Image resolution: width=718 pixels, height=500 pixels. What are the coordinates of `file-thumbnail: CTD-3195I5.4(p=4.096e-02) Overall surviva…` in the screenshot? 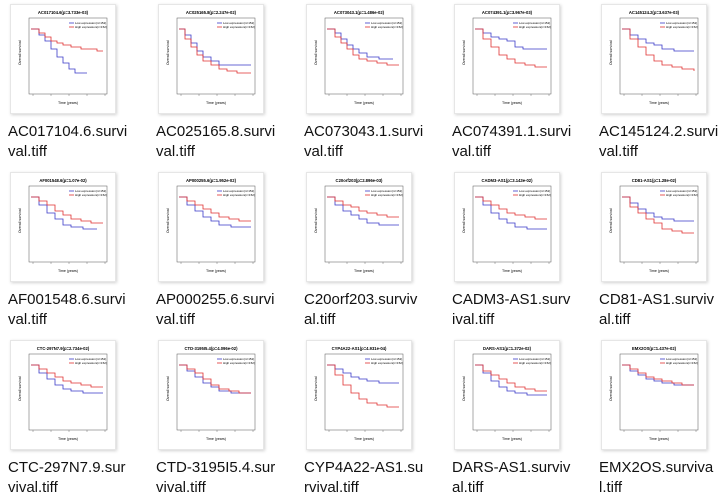 It's located at (211, 395).